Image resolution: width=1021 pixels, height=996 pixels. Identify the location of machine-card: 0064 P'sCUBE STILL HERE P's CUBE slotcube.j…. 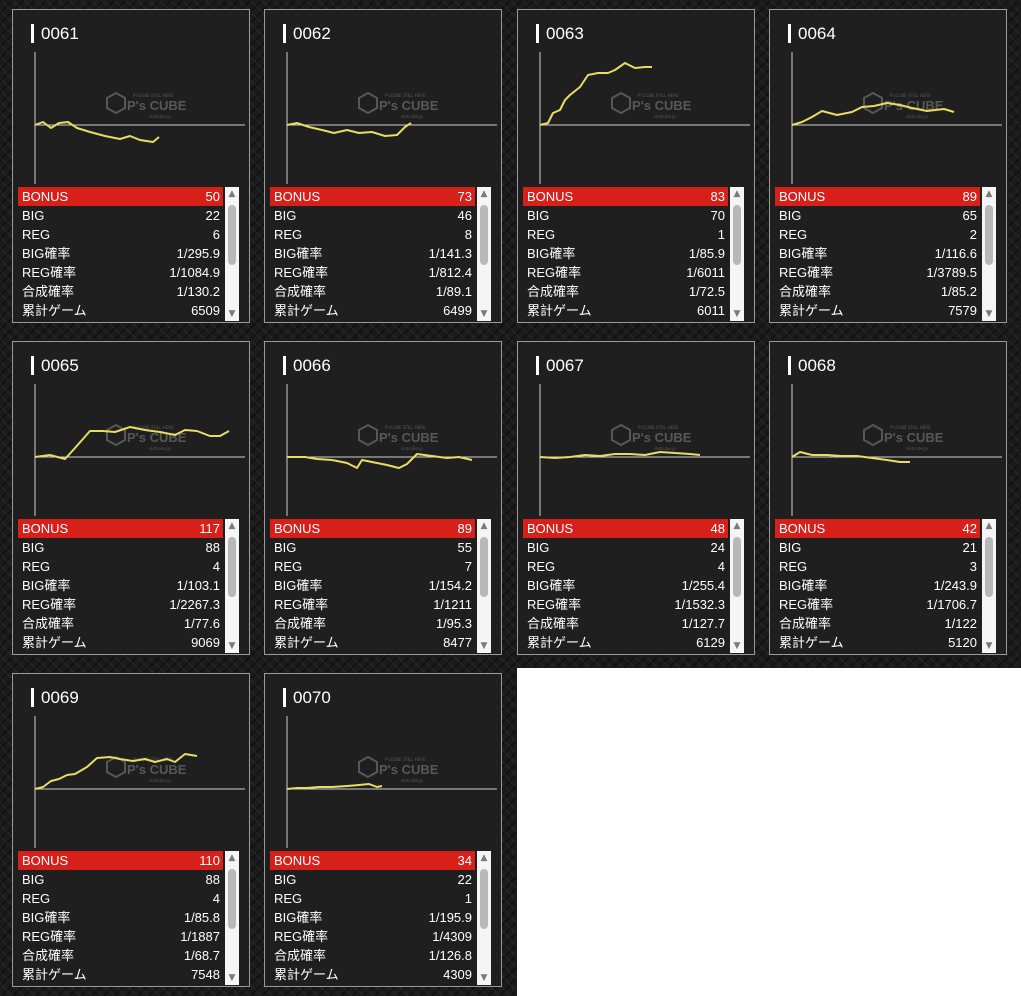
(888, 166).